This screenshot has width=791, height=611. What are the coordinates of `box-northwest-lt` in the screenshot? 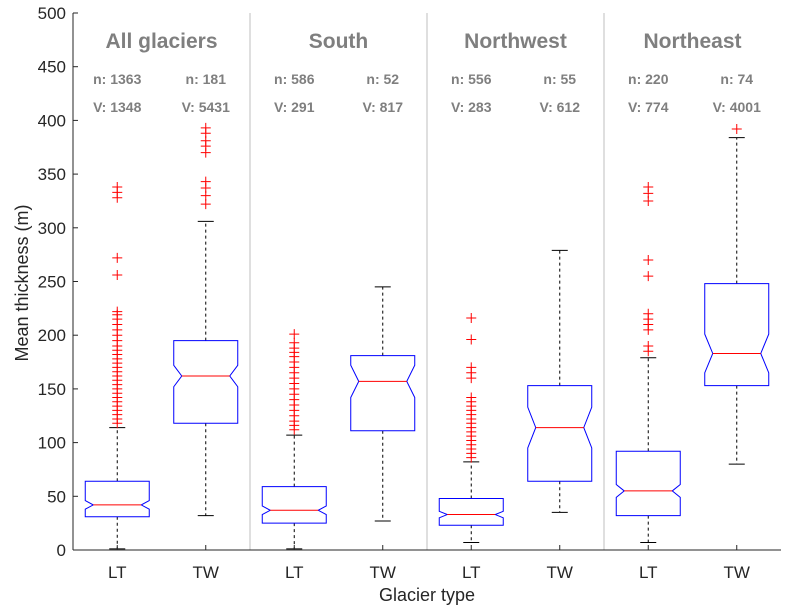 It's located at (471, 428).